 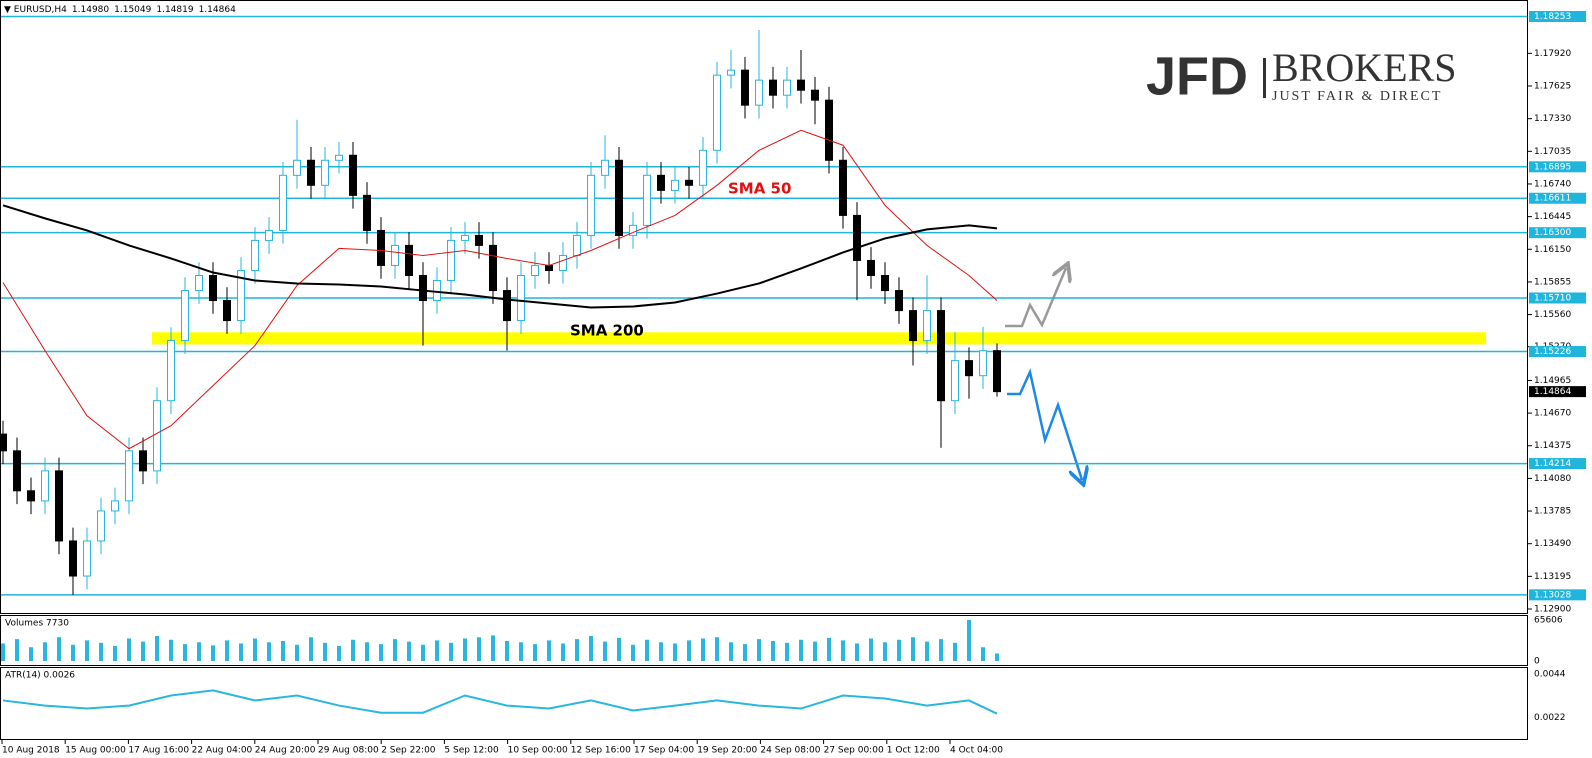 What do you see at coordinates (1552, 167) in the screenshot?
I see `level-label: 1.16895` at bounding box center [1552, 167].